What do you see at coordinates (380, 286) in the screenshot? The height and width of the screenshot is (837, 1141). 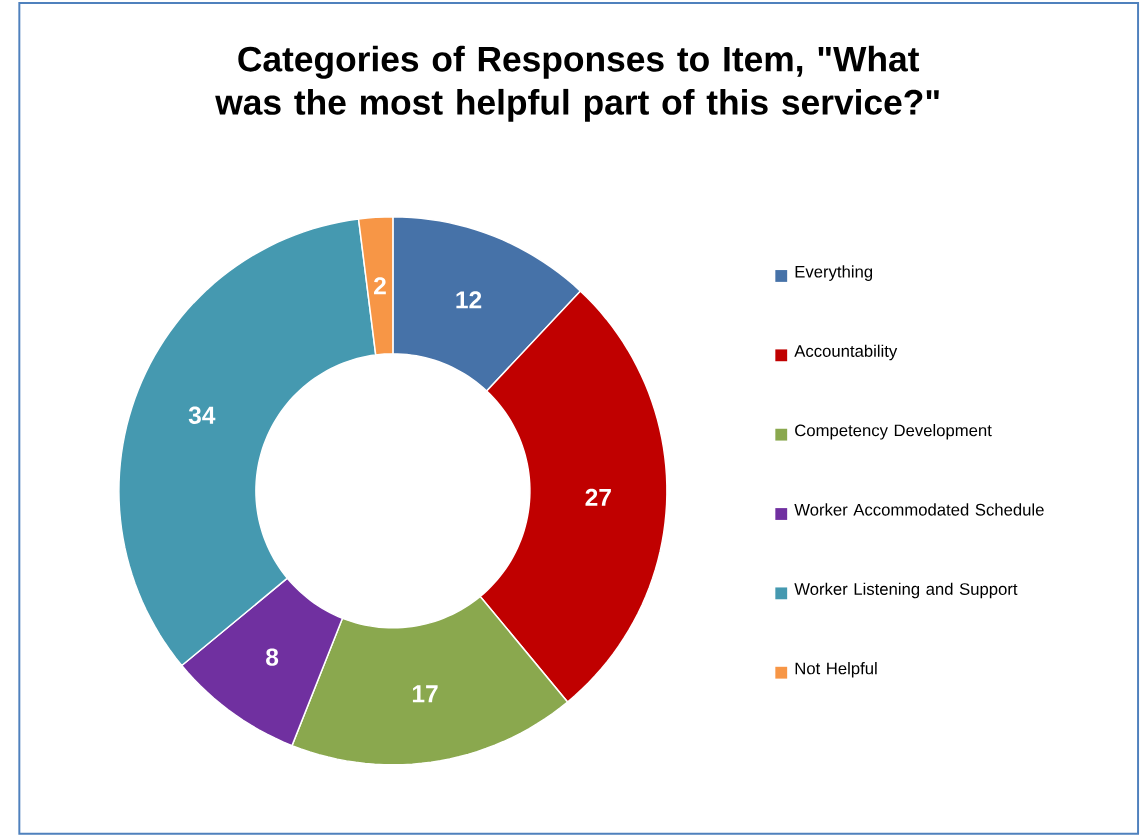 I see `data-label: 2` at bounding box center [380, 286].